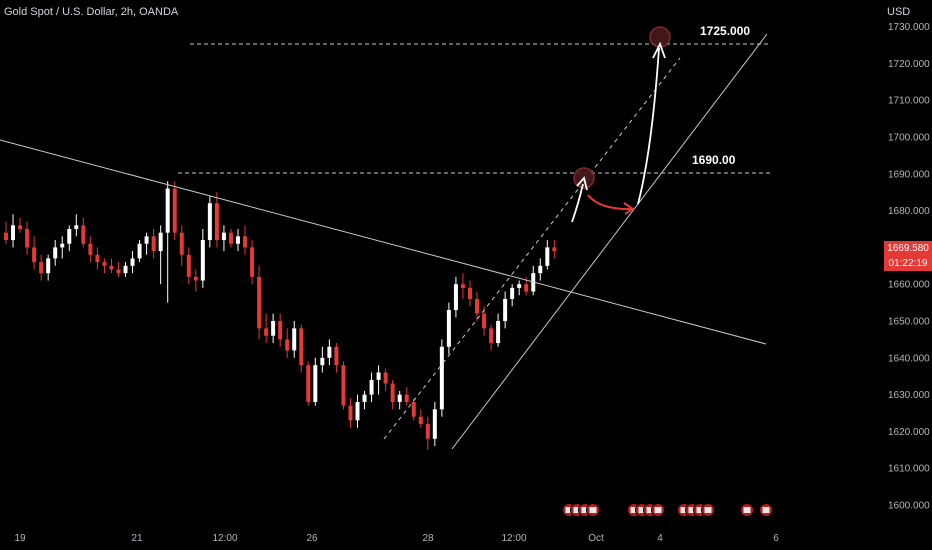  Describe the element at coordinates (909, 64) in the screenshot. I see `y-tick-label: 1720.000` at that location.